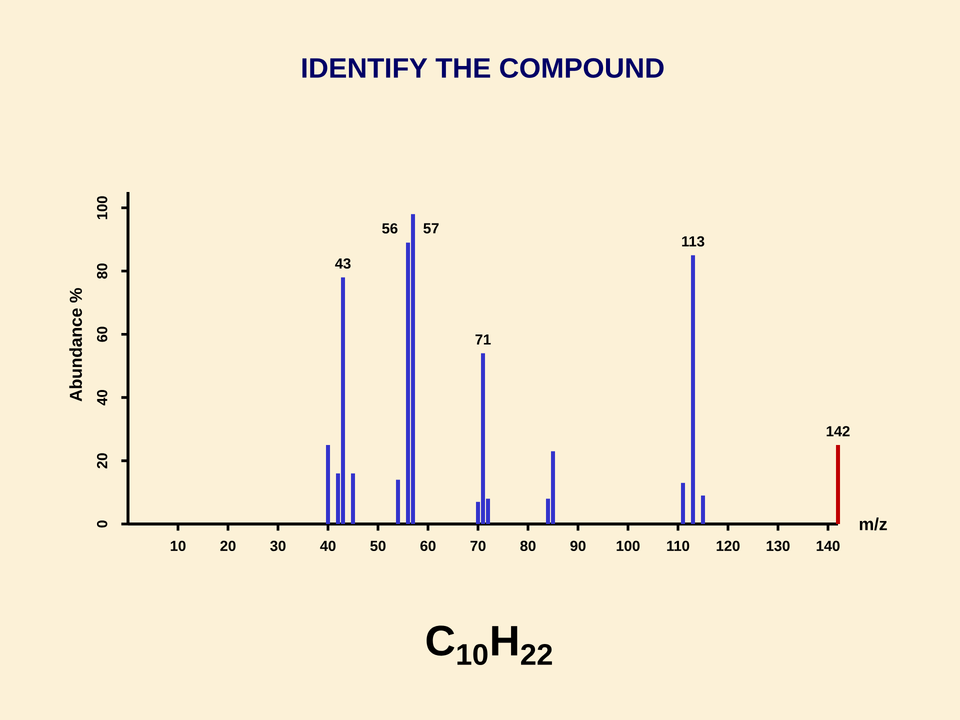 This screenshot has width=960, height=720. Describe the element at coordinates (102, 271) in the screenshot. I see `y-tick-label: 80` at that location.